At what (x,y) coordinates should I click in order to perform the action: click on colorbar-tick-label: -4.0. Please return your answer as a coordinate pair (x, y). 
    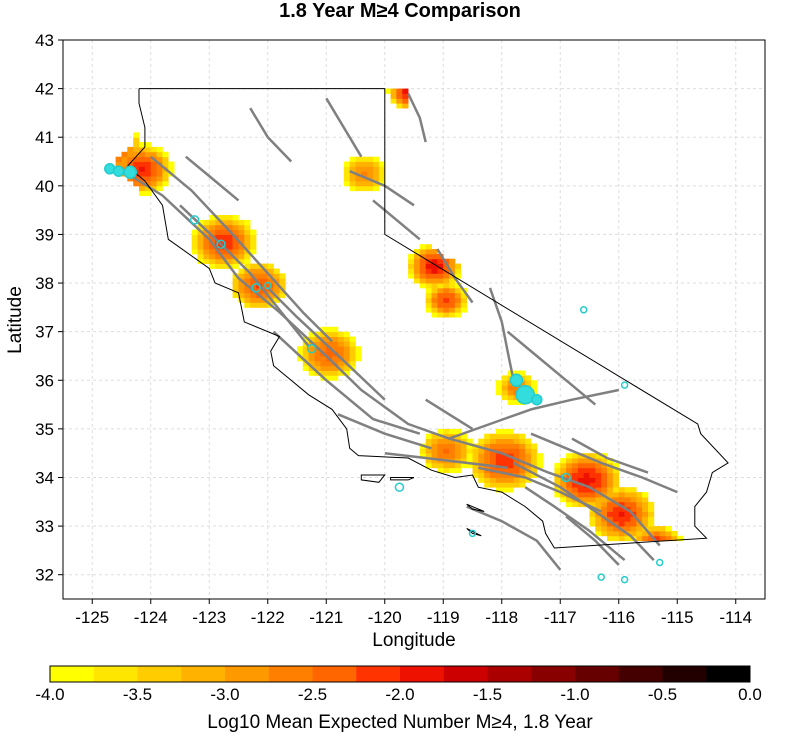
    Looking at the image, I should click on (49, 694).